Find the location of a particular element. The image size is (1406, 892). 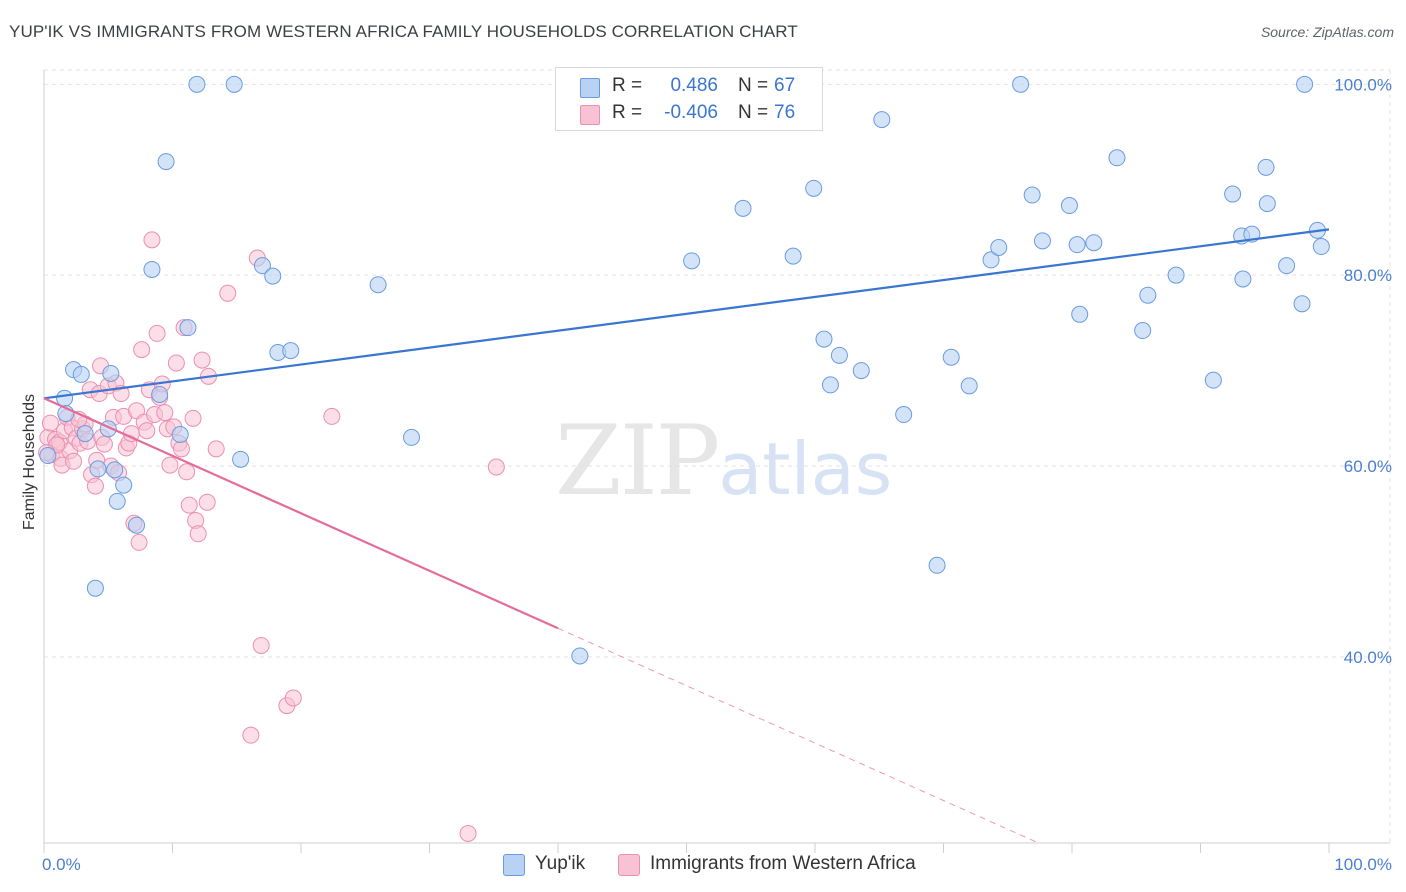

series-legend: Yup'ik Immigrants from Western Africa is located at coordinates (703, 865).